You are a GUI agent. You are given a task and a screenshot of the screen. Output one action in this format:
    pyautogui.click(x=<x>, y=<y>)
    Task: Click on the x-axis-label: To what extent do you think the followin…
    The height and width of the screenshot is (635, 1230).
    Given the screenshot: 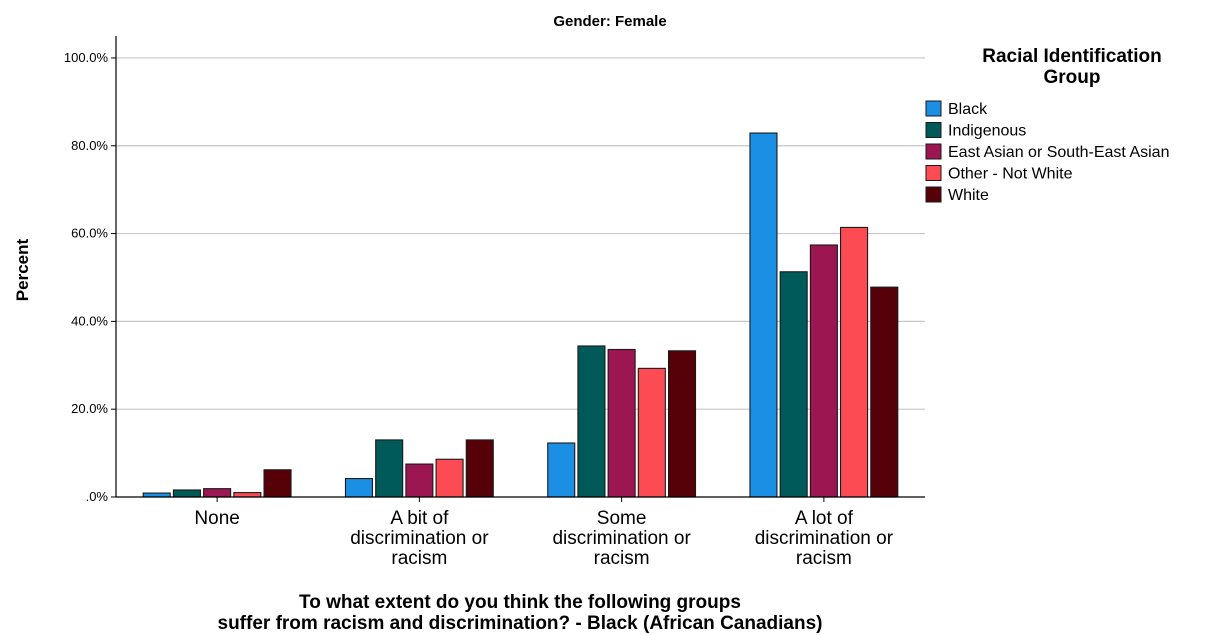 What is the action you would take?
    pyautogui.click(x=520, y=613)
    